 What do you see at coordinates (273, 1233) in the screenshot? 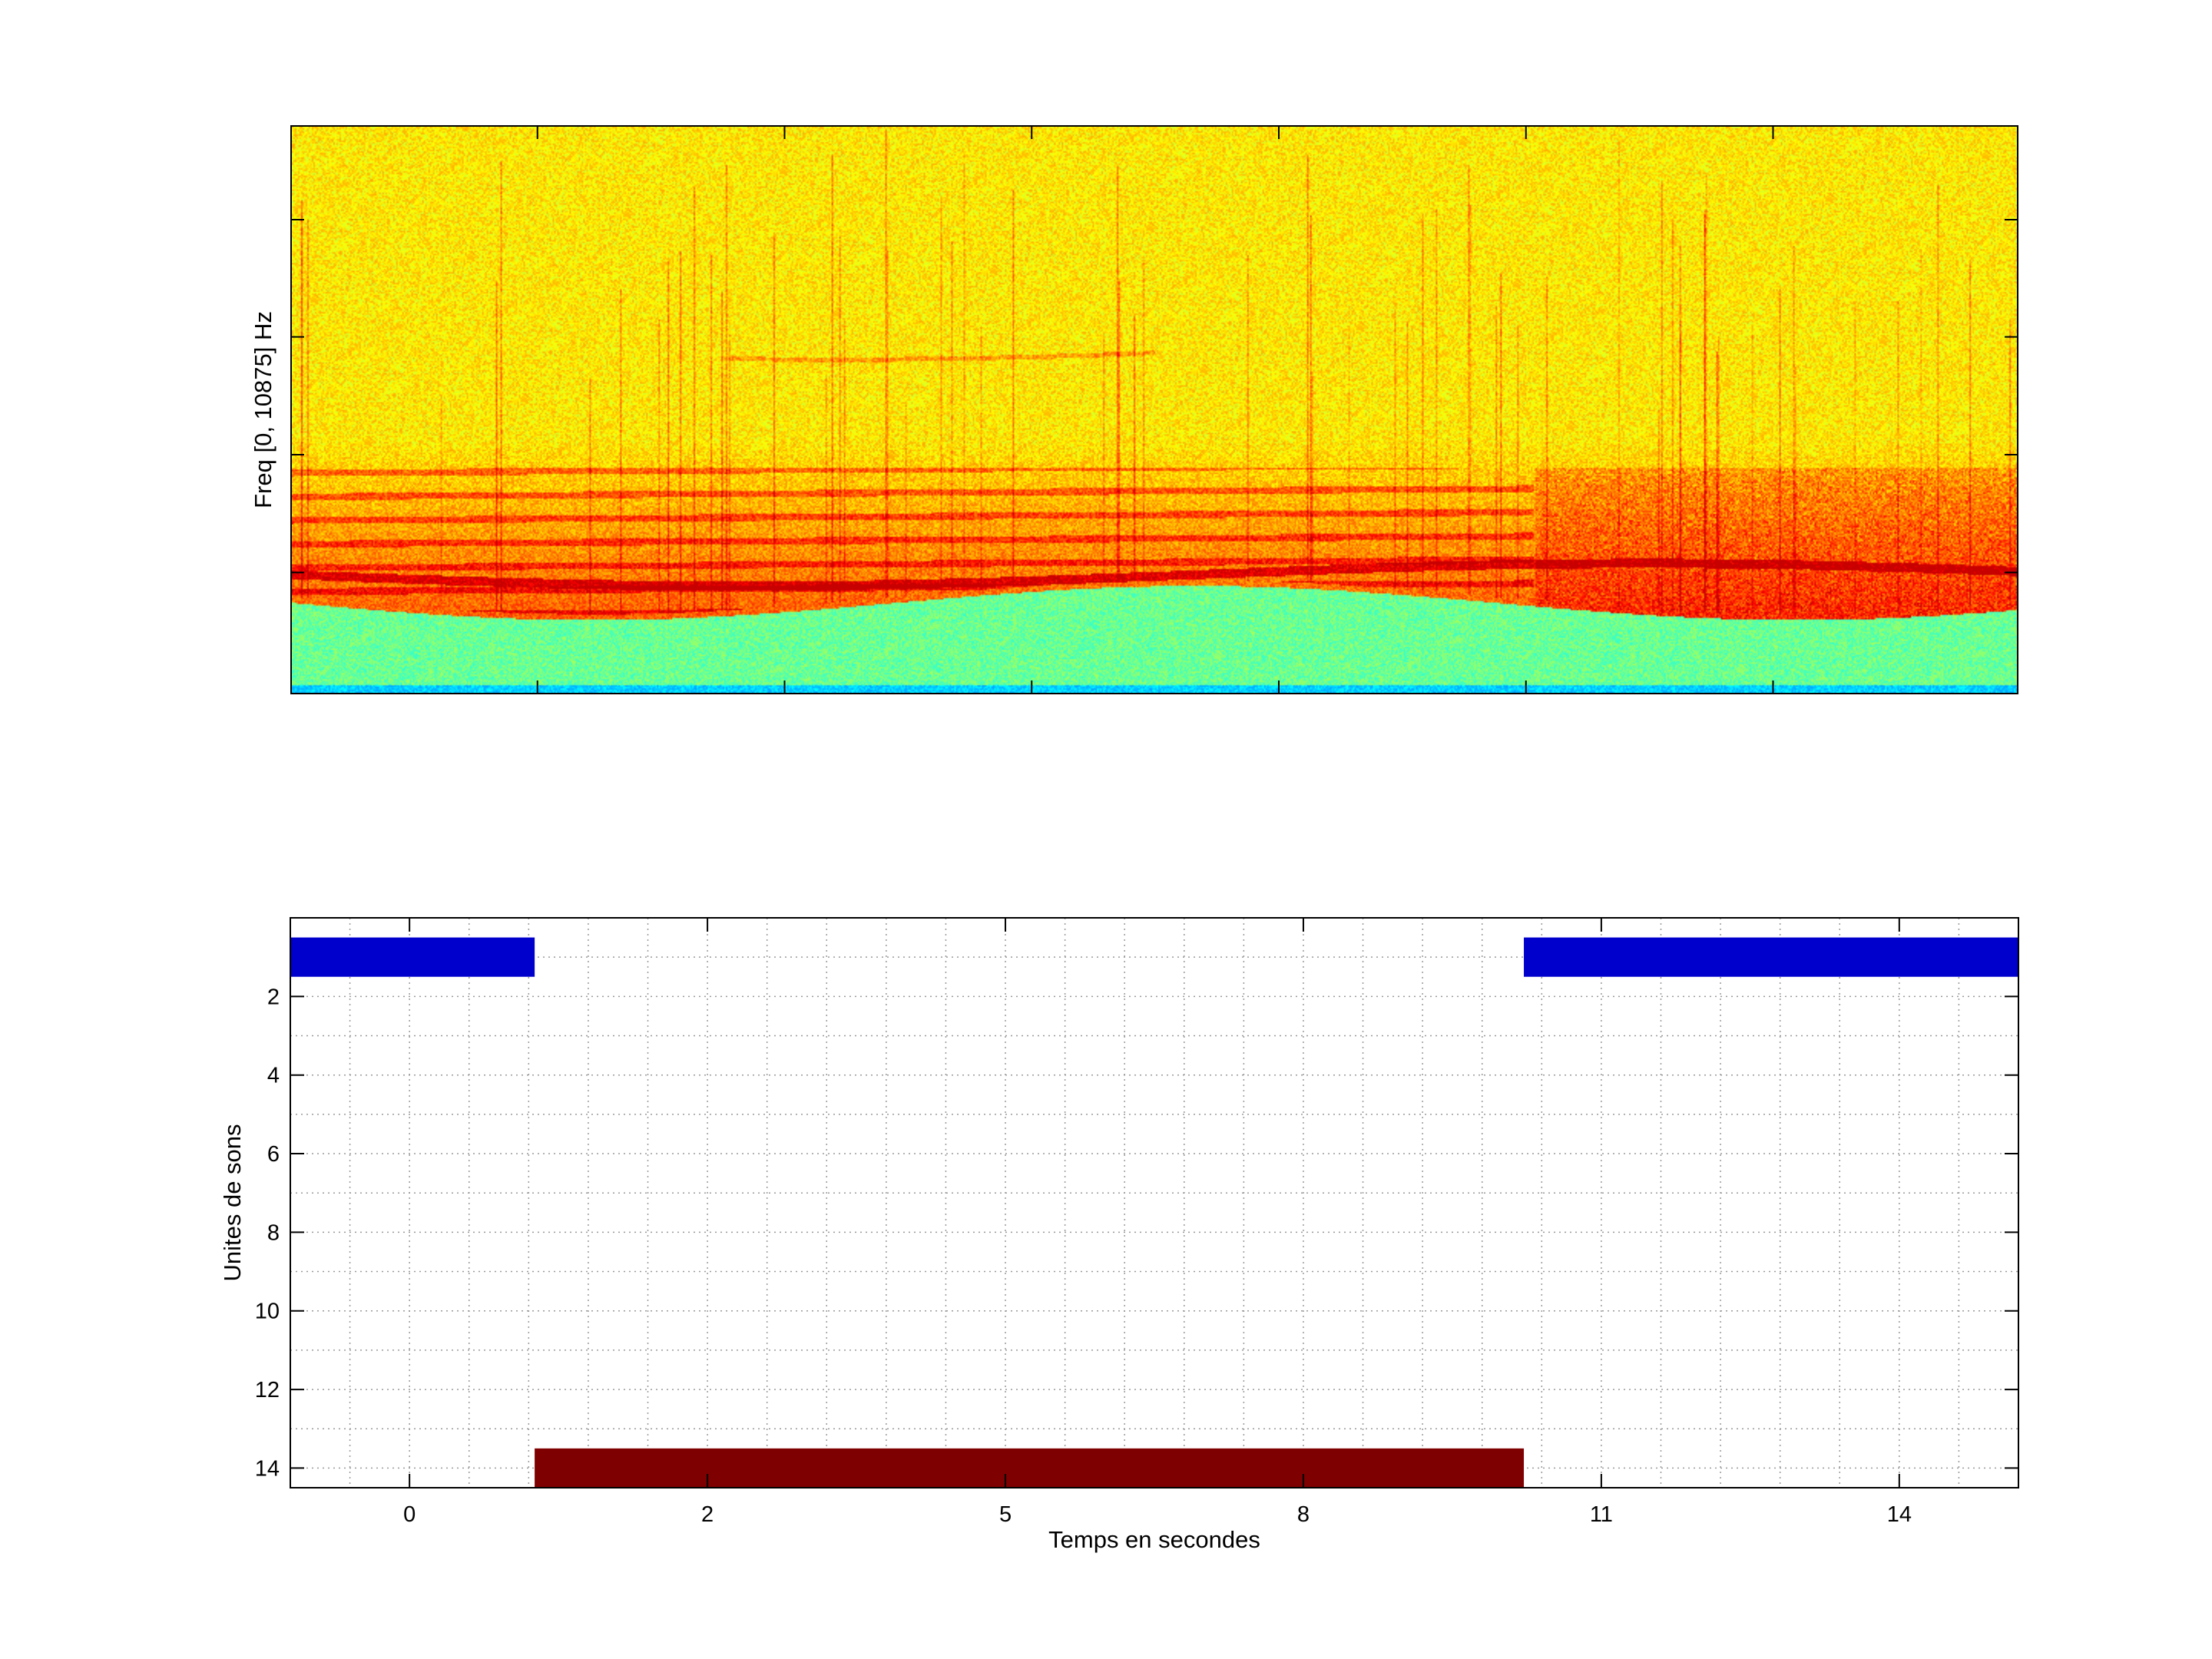
I see `y-tick-label: 8` at bounding box center [273, 1233].